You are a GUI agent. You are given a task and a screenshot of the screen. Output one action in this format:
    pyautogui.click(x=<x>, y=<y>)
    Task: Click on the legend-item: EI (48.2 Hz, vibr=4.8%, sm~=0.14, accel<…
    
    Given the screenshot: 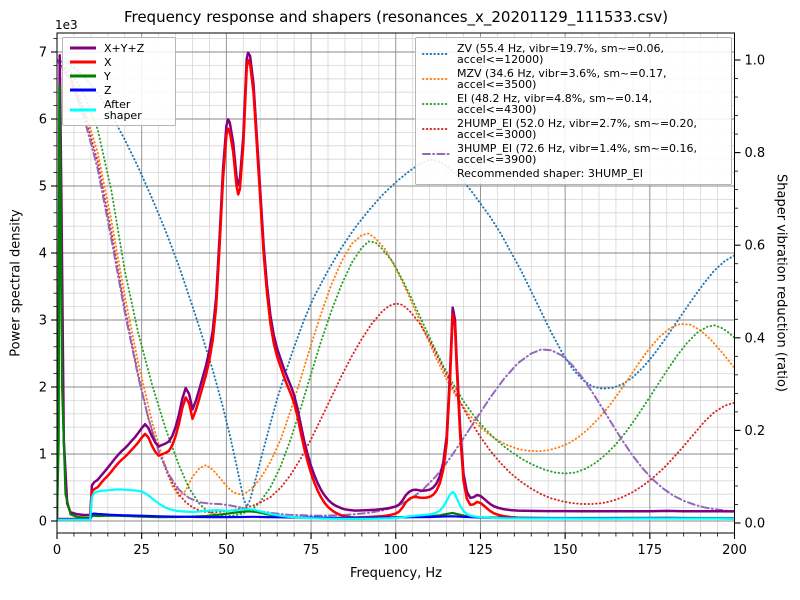 What is the action you would take?
    pyautogui.click(x=573, y=103)
    